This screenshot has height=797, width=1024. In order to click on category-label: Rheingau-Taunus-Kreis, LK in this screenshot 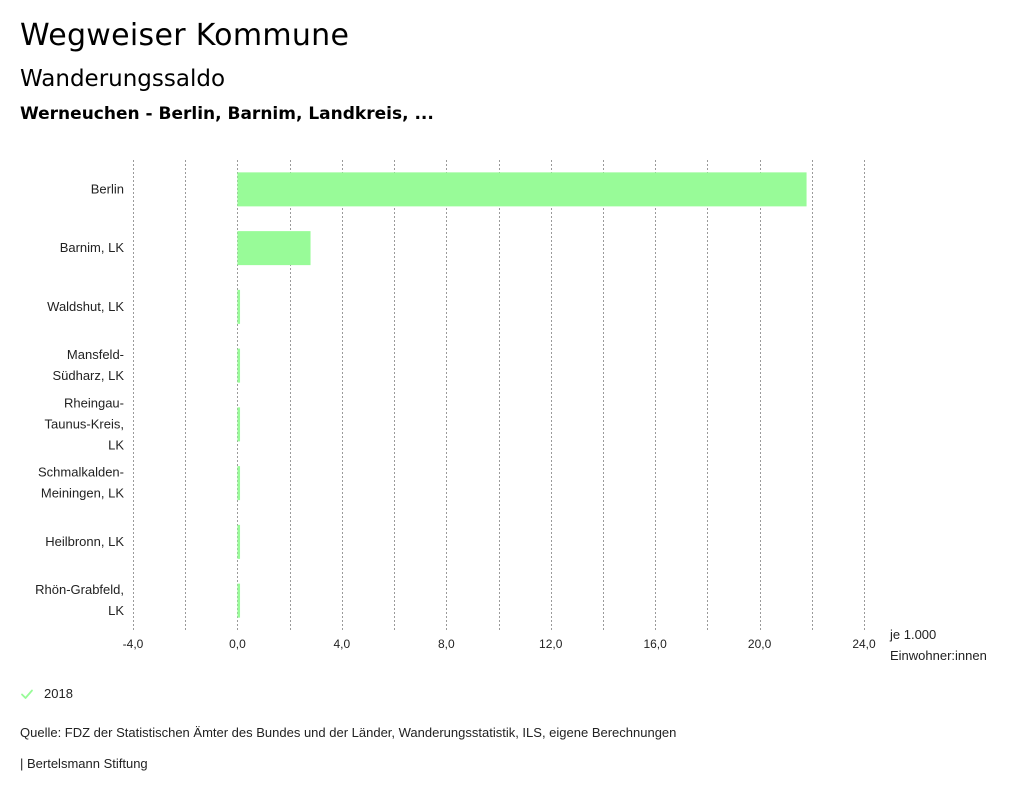, I will do `click(85, 423)`.